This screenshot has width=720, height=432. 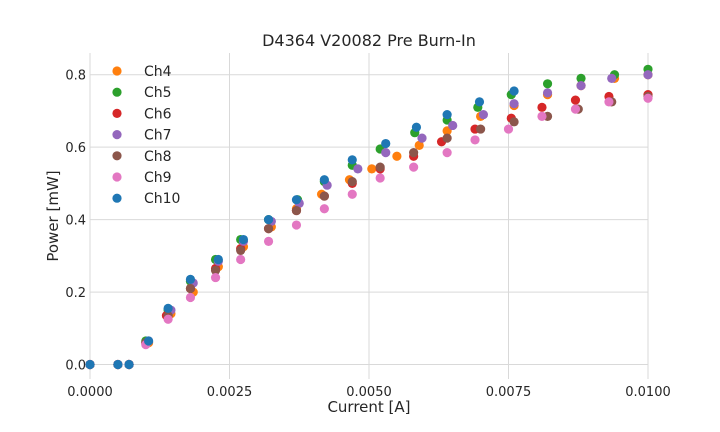 I want to click on x-tick-label: 0.0075, so click(x=509, y=392).